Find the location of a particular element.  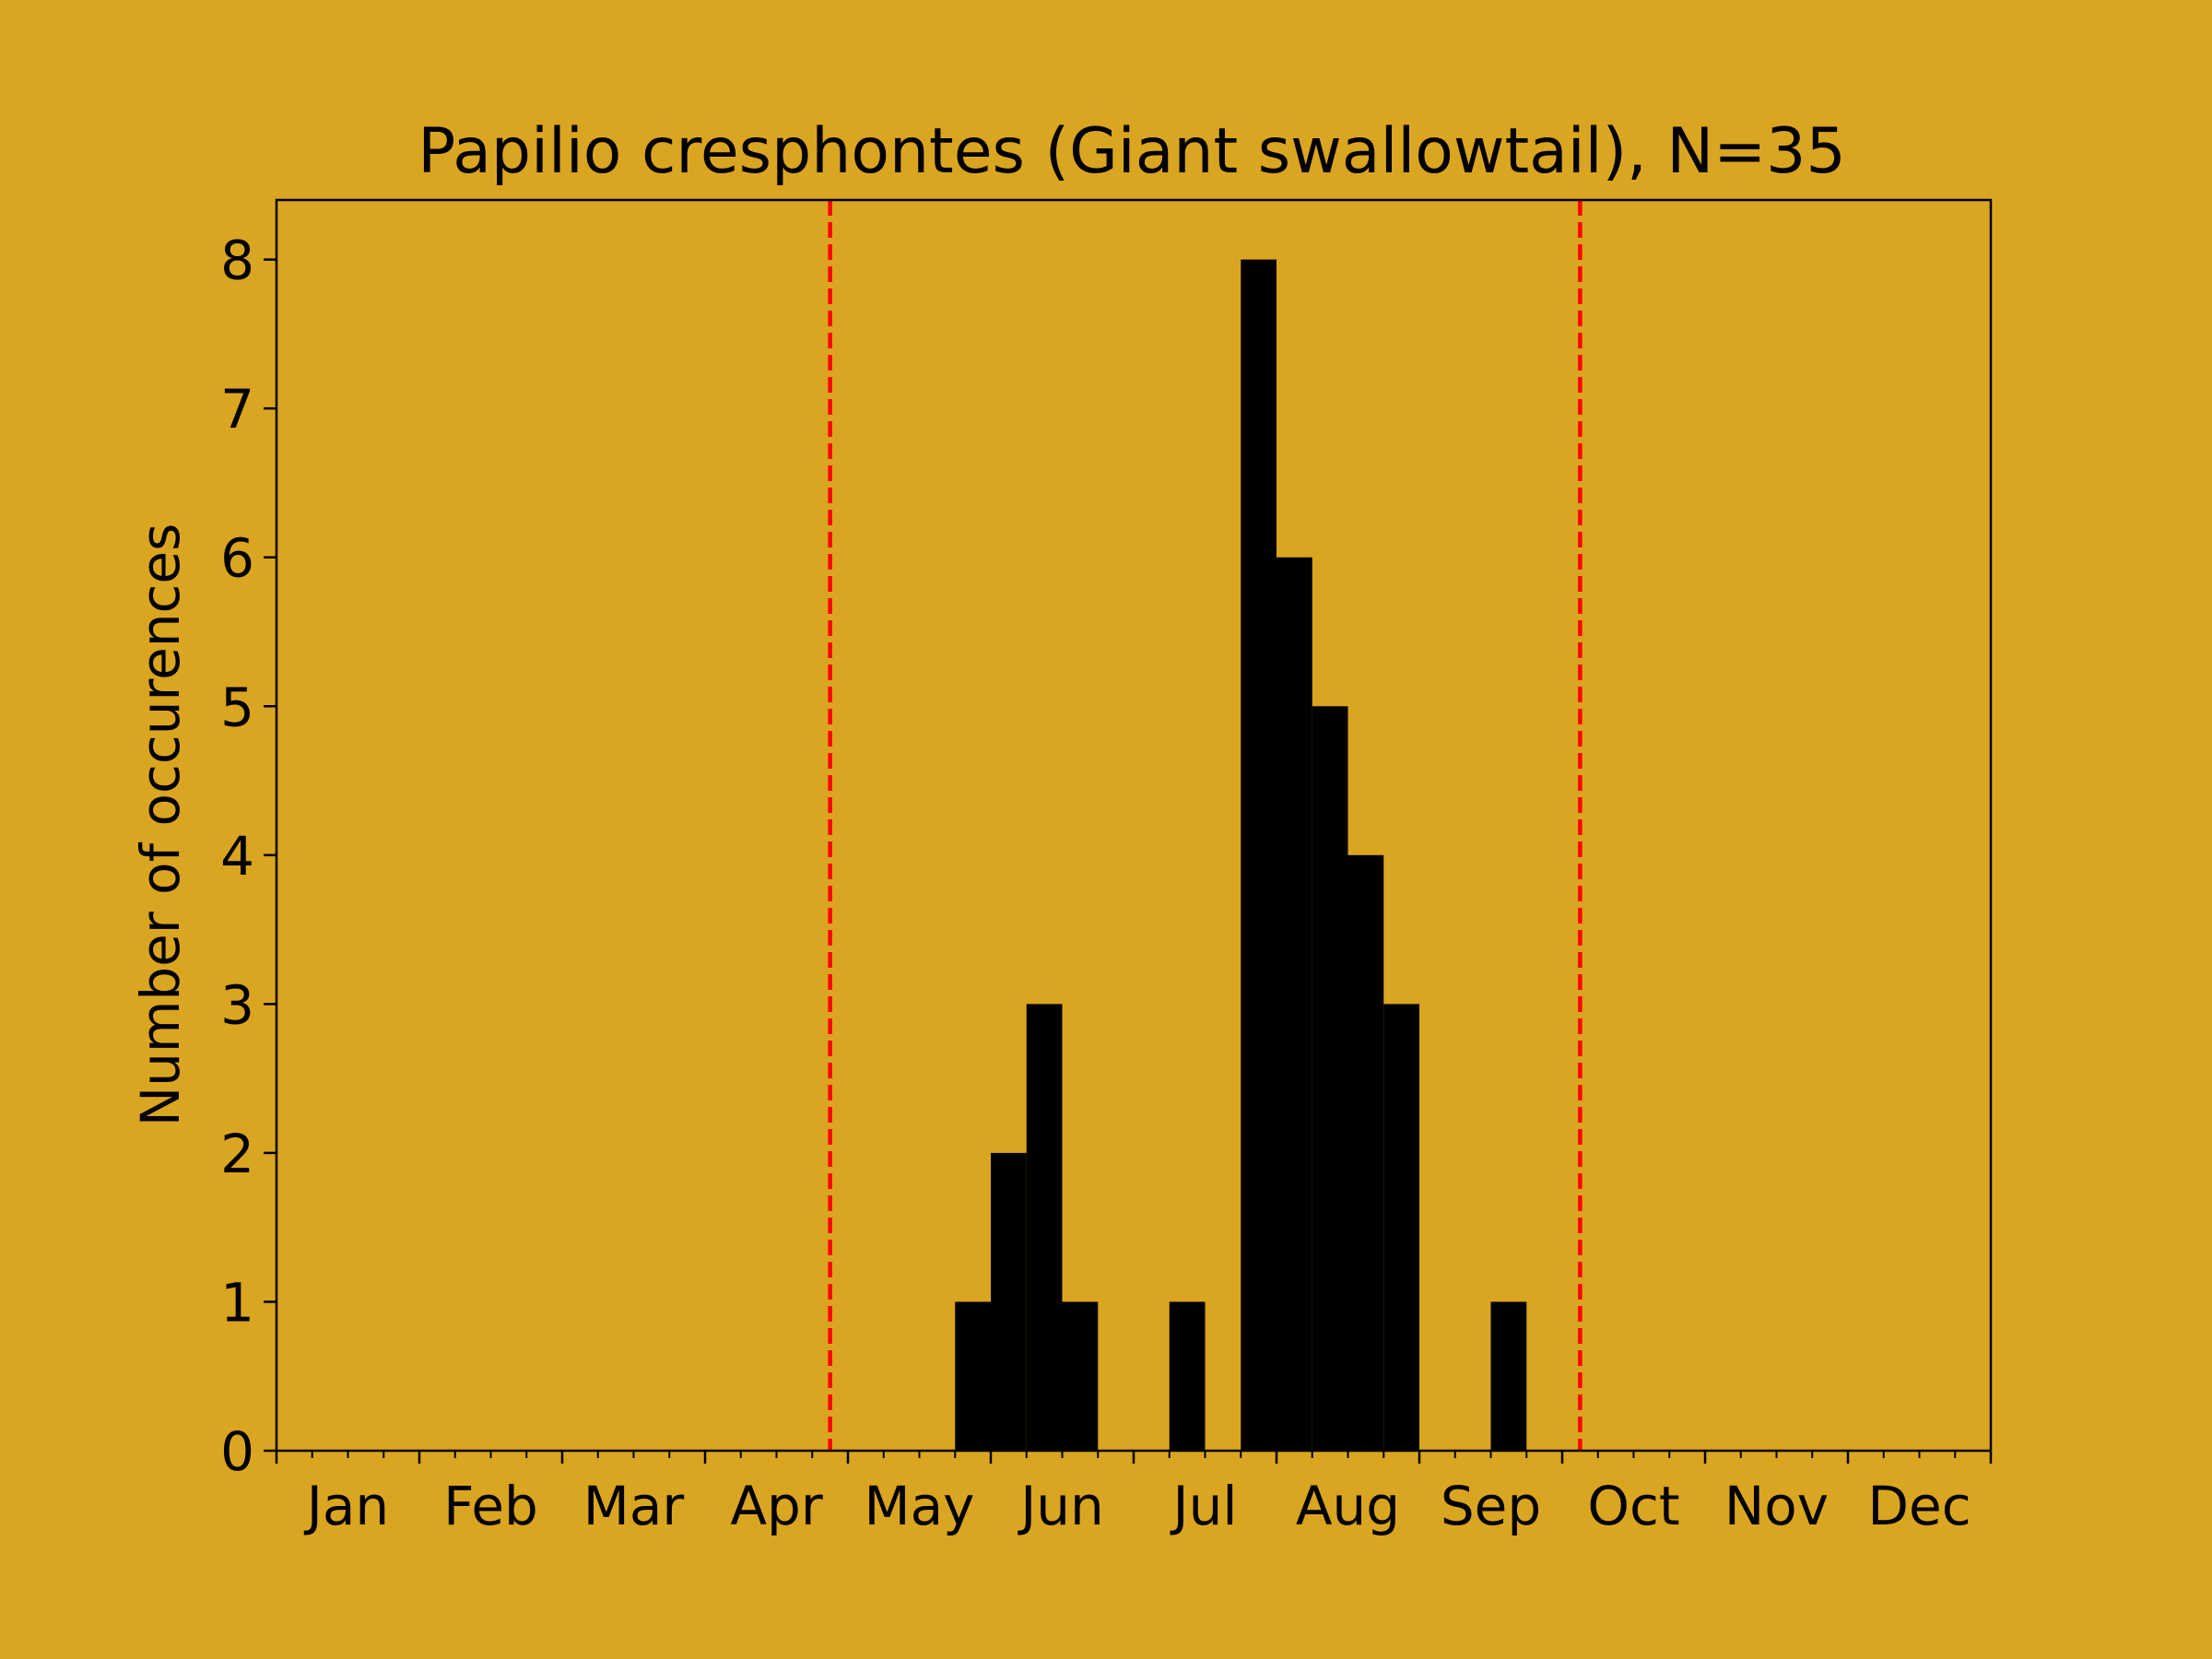

y-tick-label-5: 5 is located at coordinates (237, 707).